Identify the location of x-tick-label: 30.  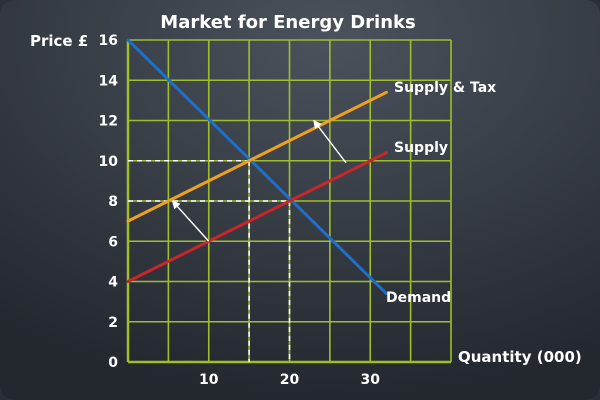
(371, 380).